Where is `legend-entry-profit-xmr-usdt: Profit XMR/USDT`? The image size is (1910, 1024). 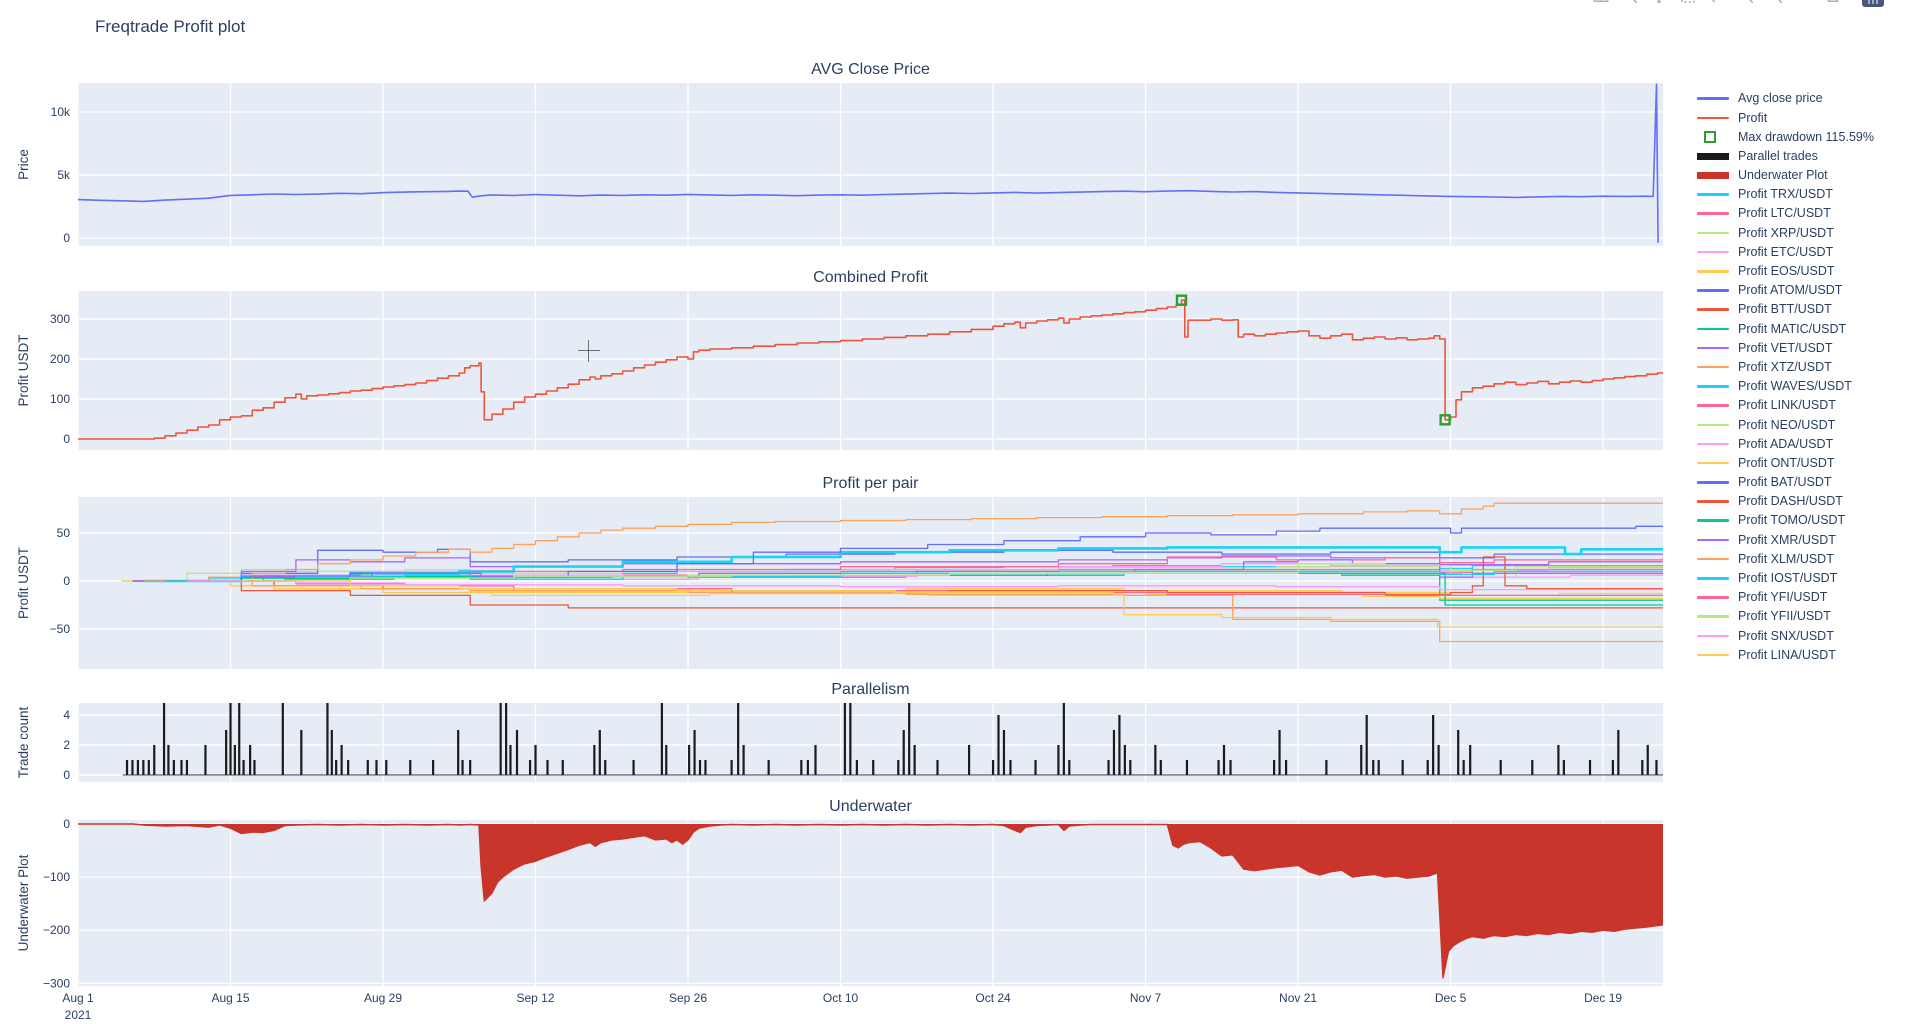
legend-entry-profit-xmr-usdt: Profit XMR/USDT is located at coordinates (1785, 539).